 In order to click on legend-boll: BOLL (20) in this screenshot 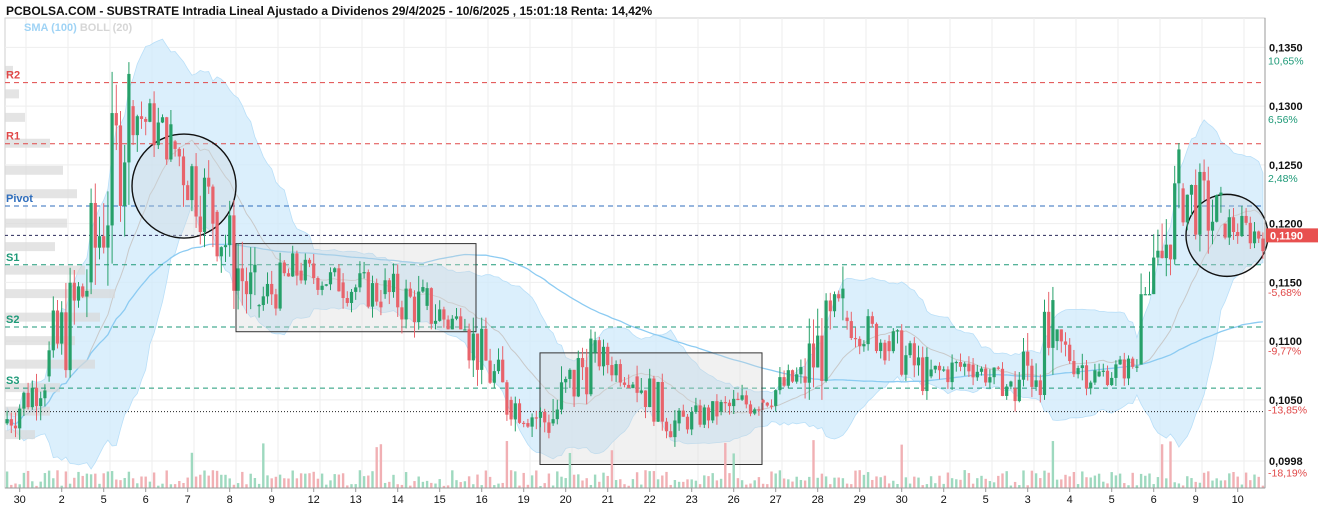, I will do `click(106, 28)`.